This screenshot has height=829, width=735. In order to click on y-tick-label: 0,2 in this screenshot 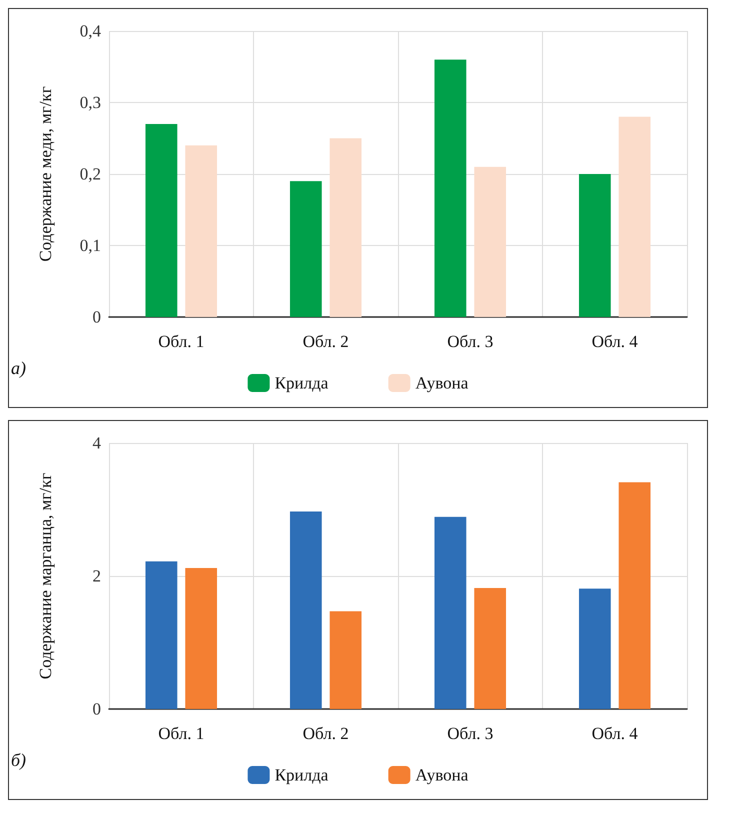, I will do `click(90, 174)`.